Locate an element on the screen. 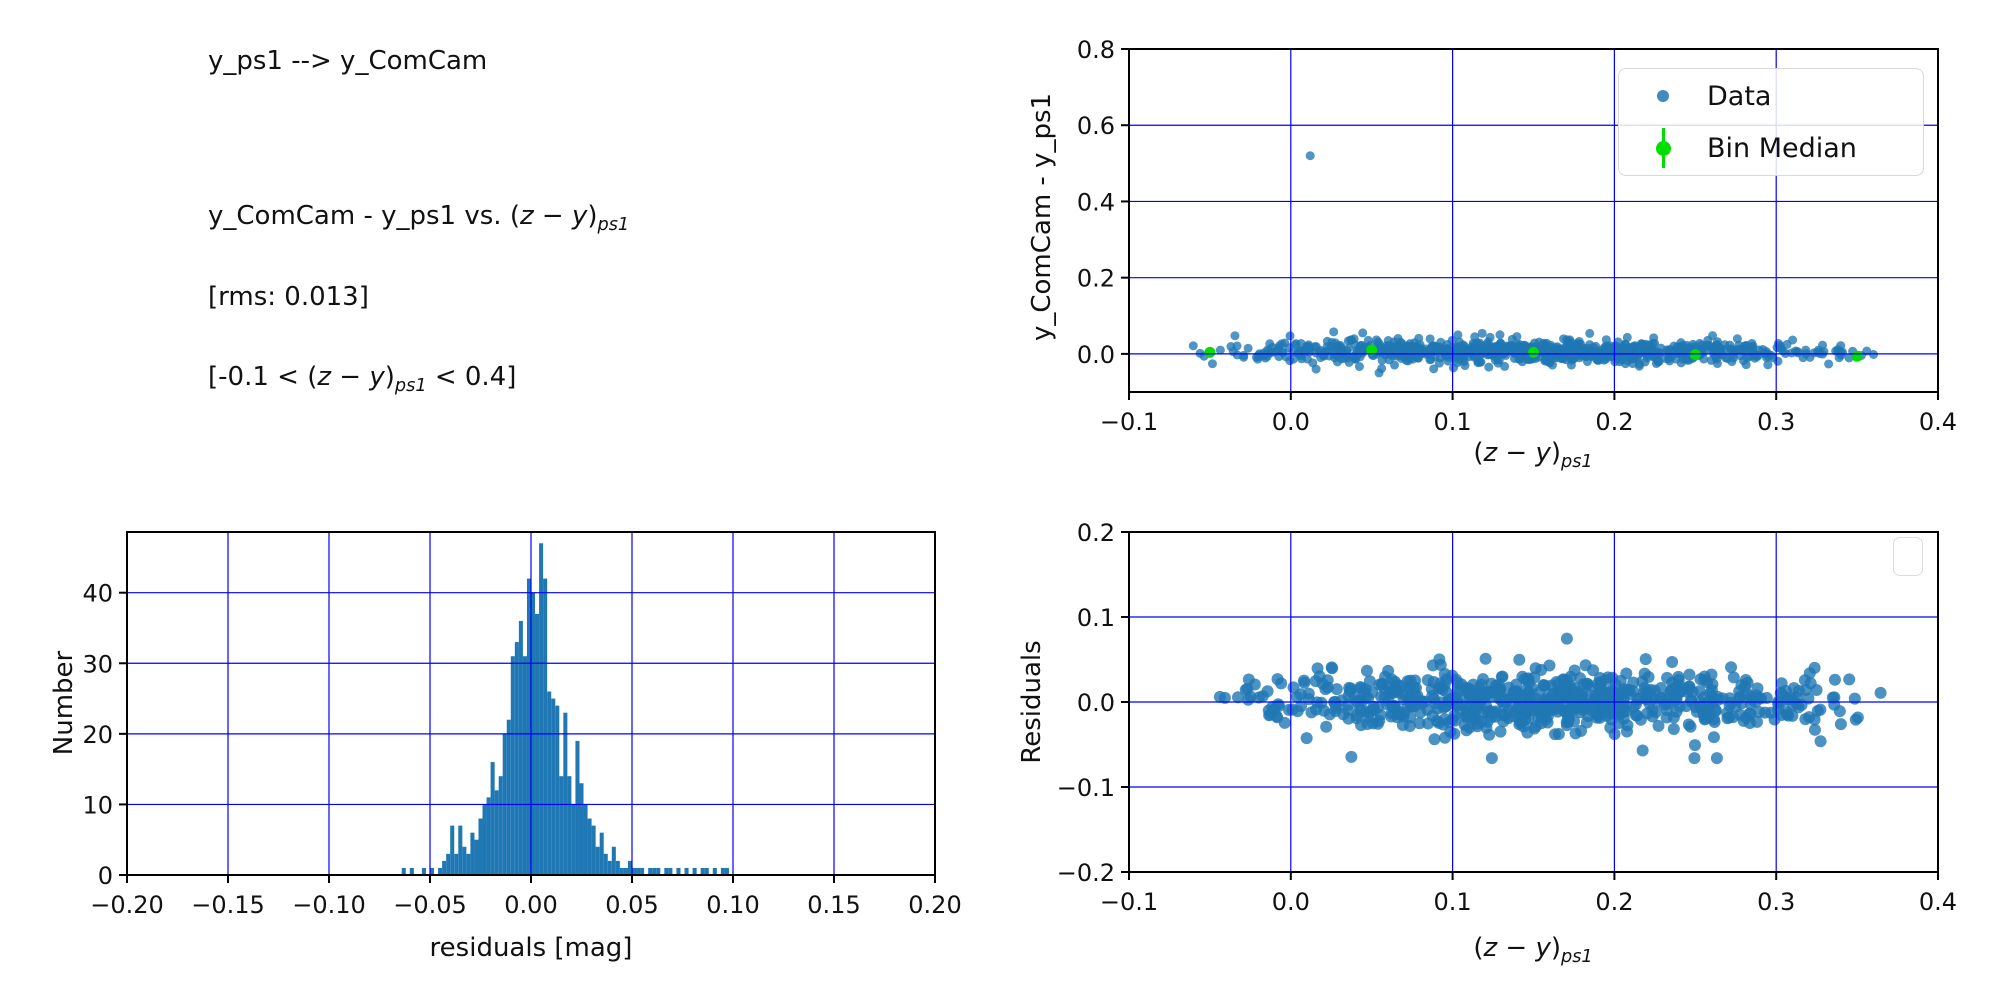 The image size is (2000, 1000). histogram-xlabel-text: residuals [mag] is located at coordinates (531, 948).